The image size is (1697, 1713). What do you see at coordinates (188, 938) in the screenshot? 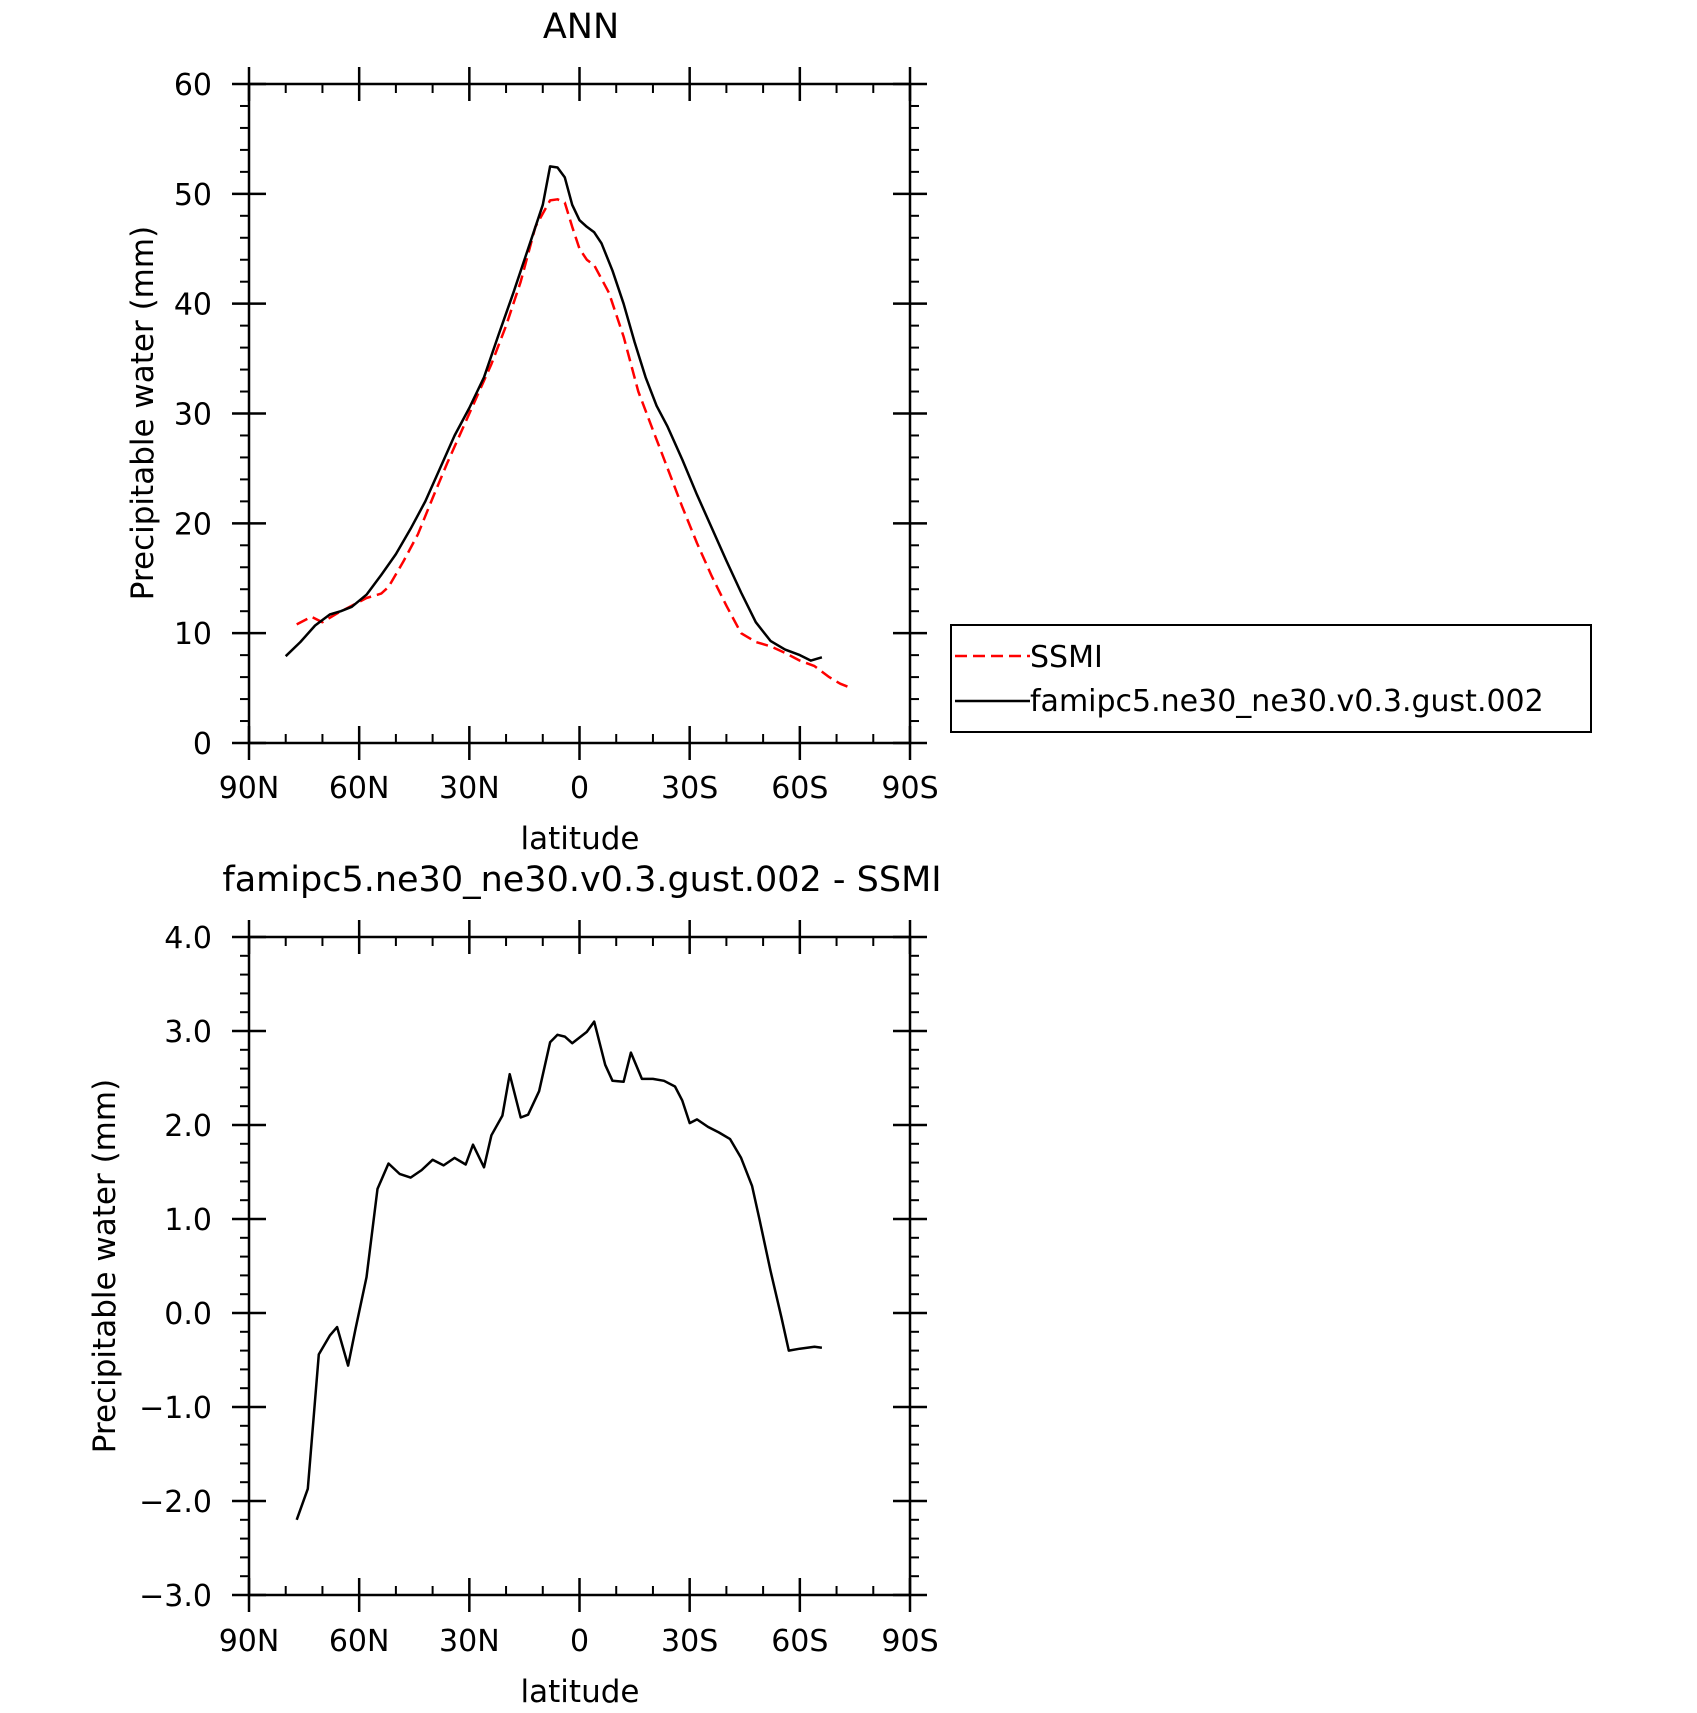
I see `y-tick-label: 4.0` at bounding box center [188, 938].